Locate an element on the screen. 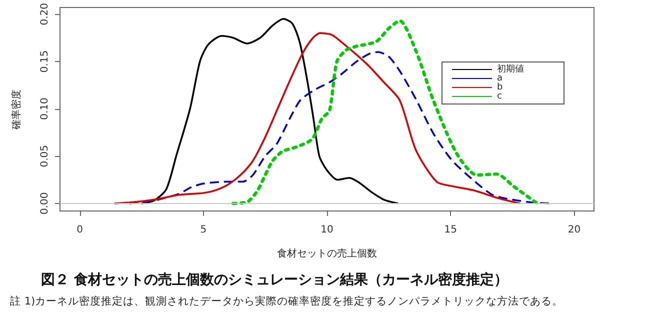  y-tick-label: 0.15 is located at coordinates (45, 61).